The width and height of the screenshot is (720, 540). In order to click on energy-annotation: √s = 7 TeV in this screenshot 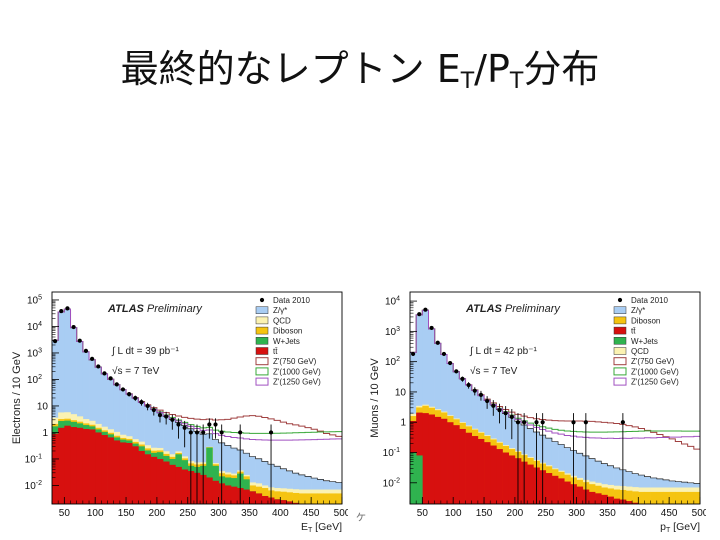, I will do `click(494, 371)`.